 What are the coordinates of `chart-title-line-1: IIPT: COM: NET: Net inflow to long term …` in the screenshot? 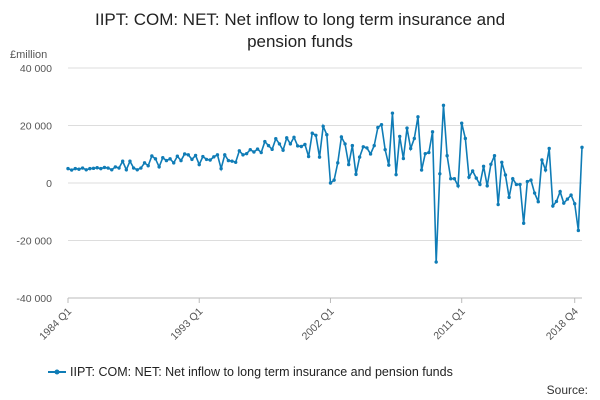 It's located at (300, 19).